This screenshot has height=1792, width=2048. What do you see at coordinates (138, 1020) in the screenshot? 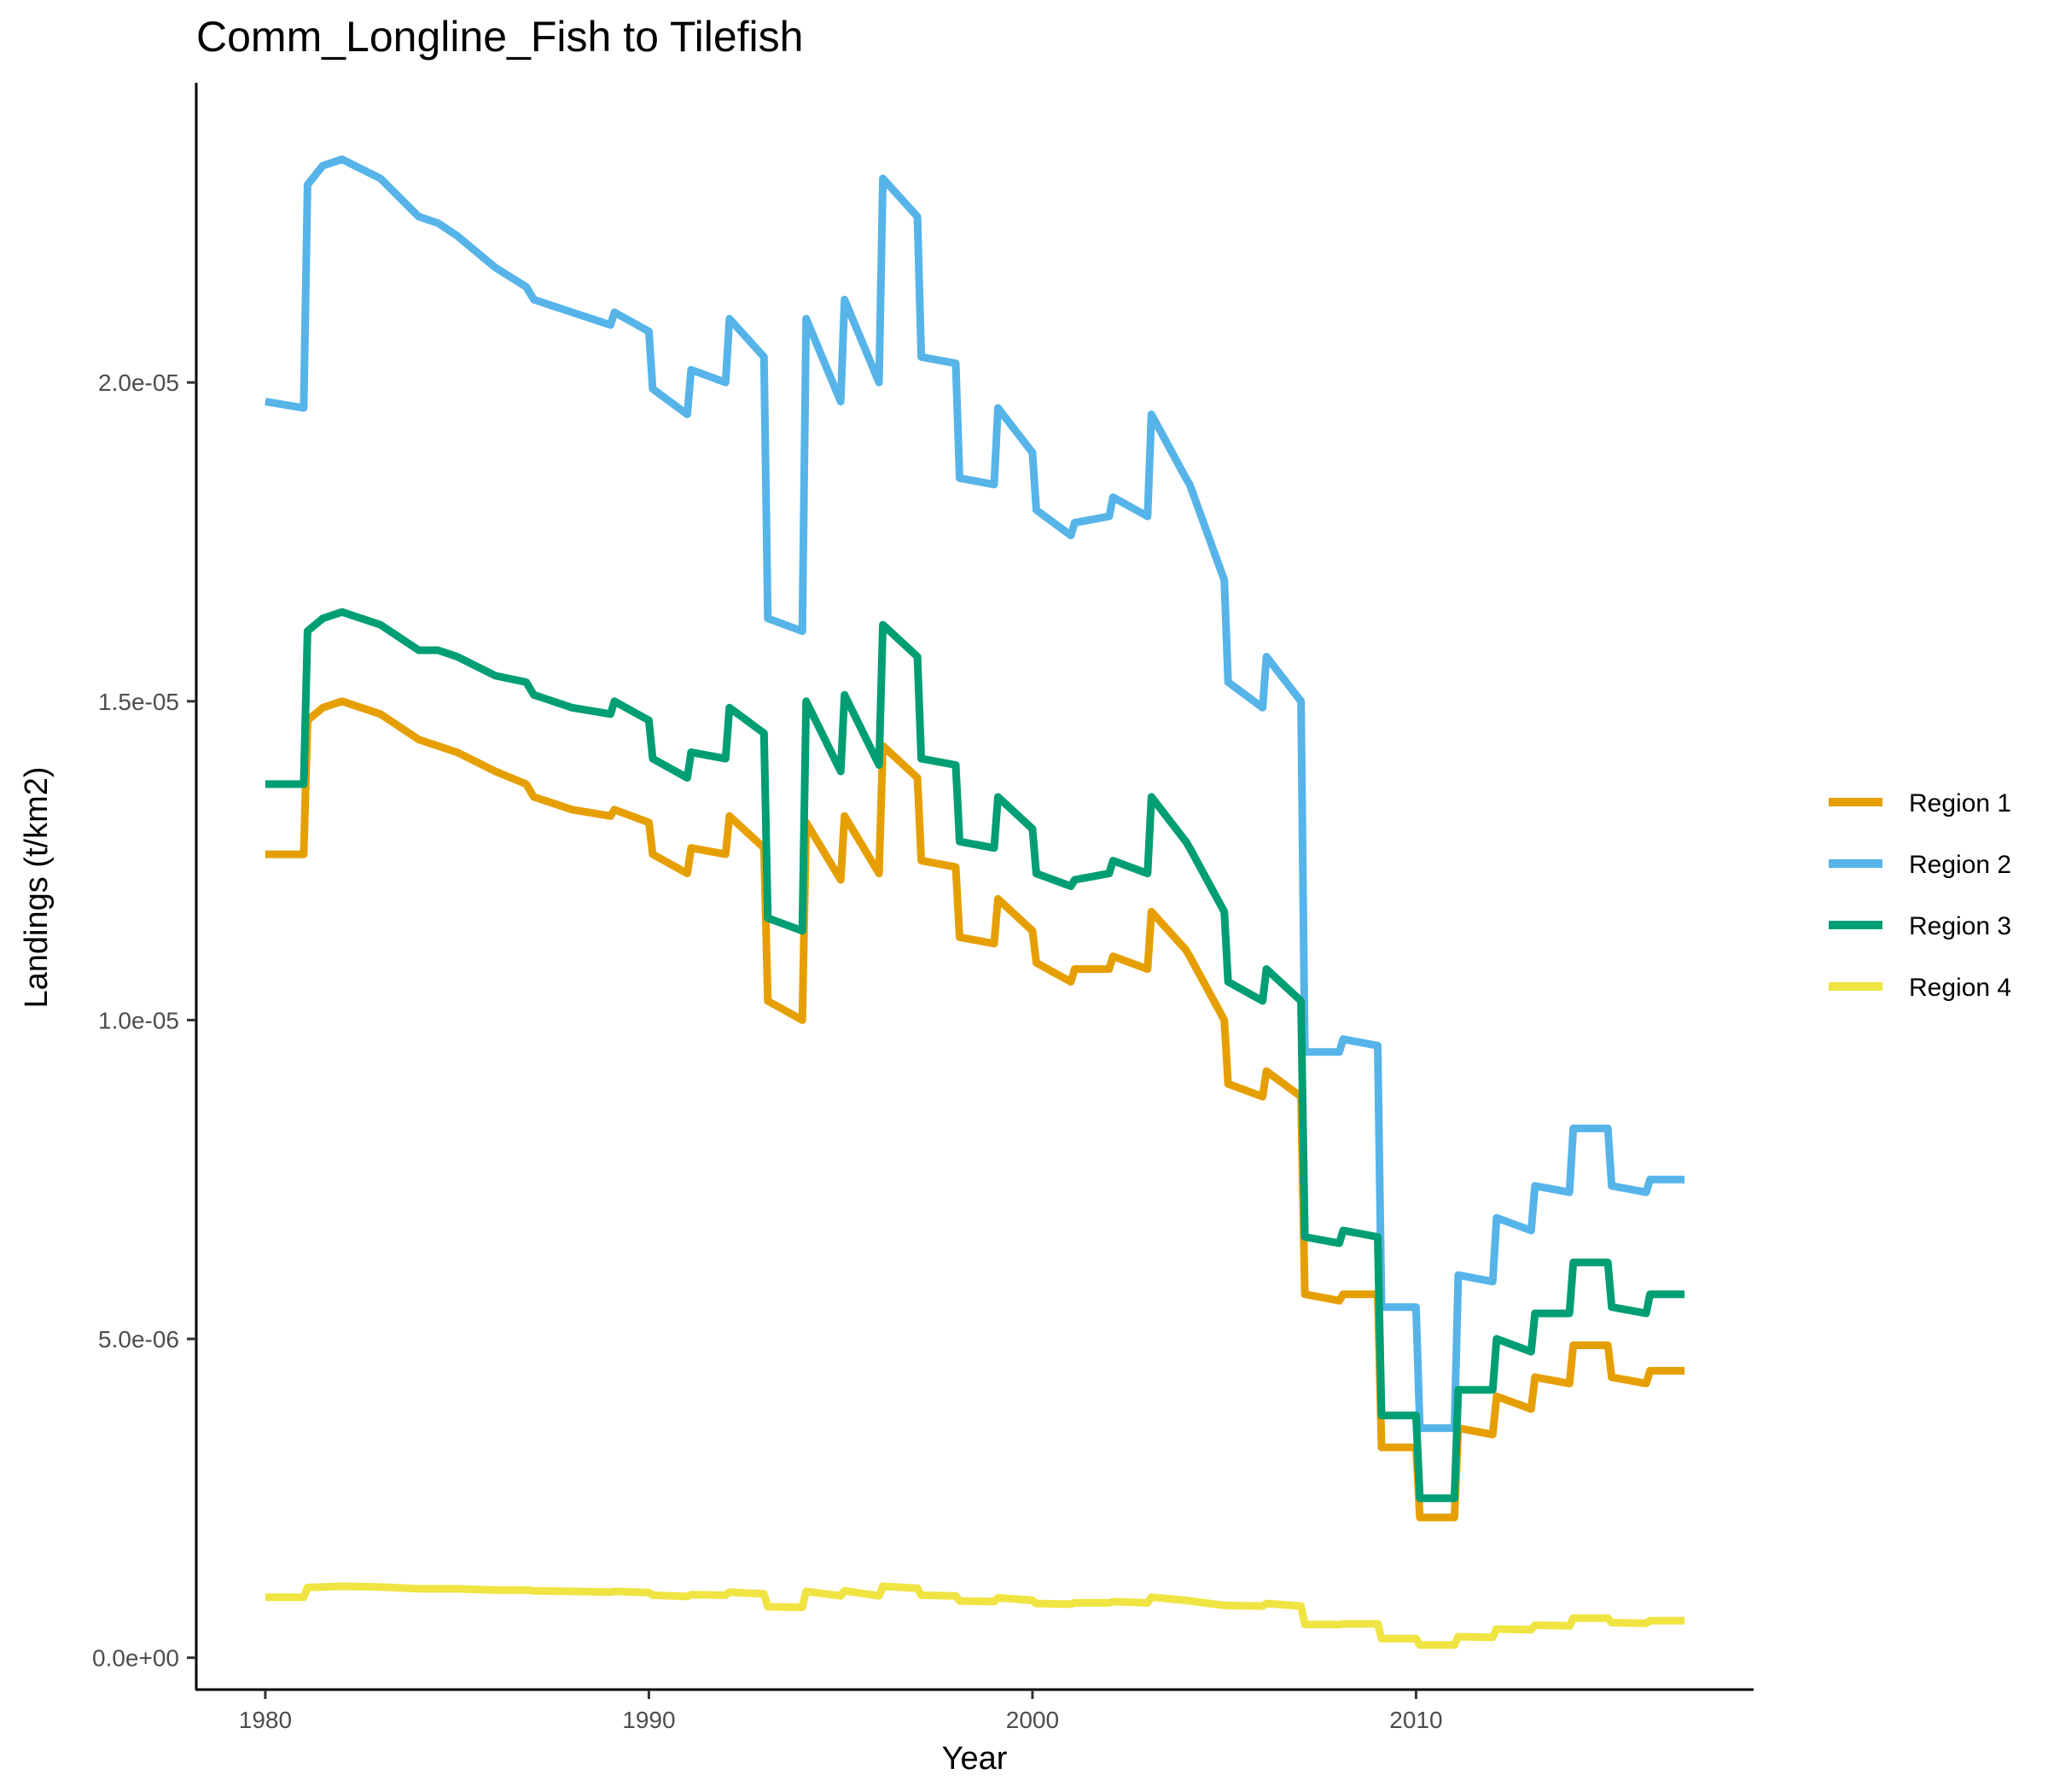
I see `y-tick-label: 1.0e-05` at bounding box center [138, 1020].